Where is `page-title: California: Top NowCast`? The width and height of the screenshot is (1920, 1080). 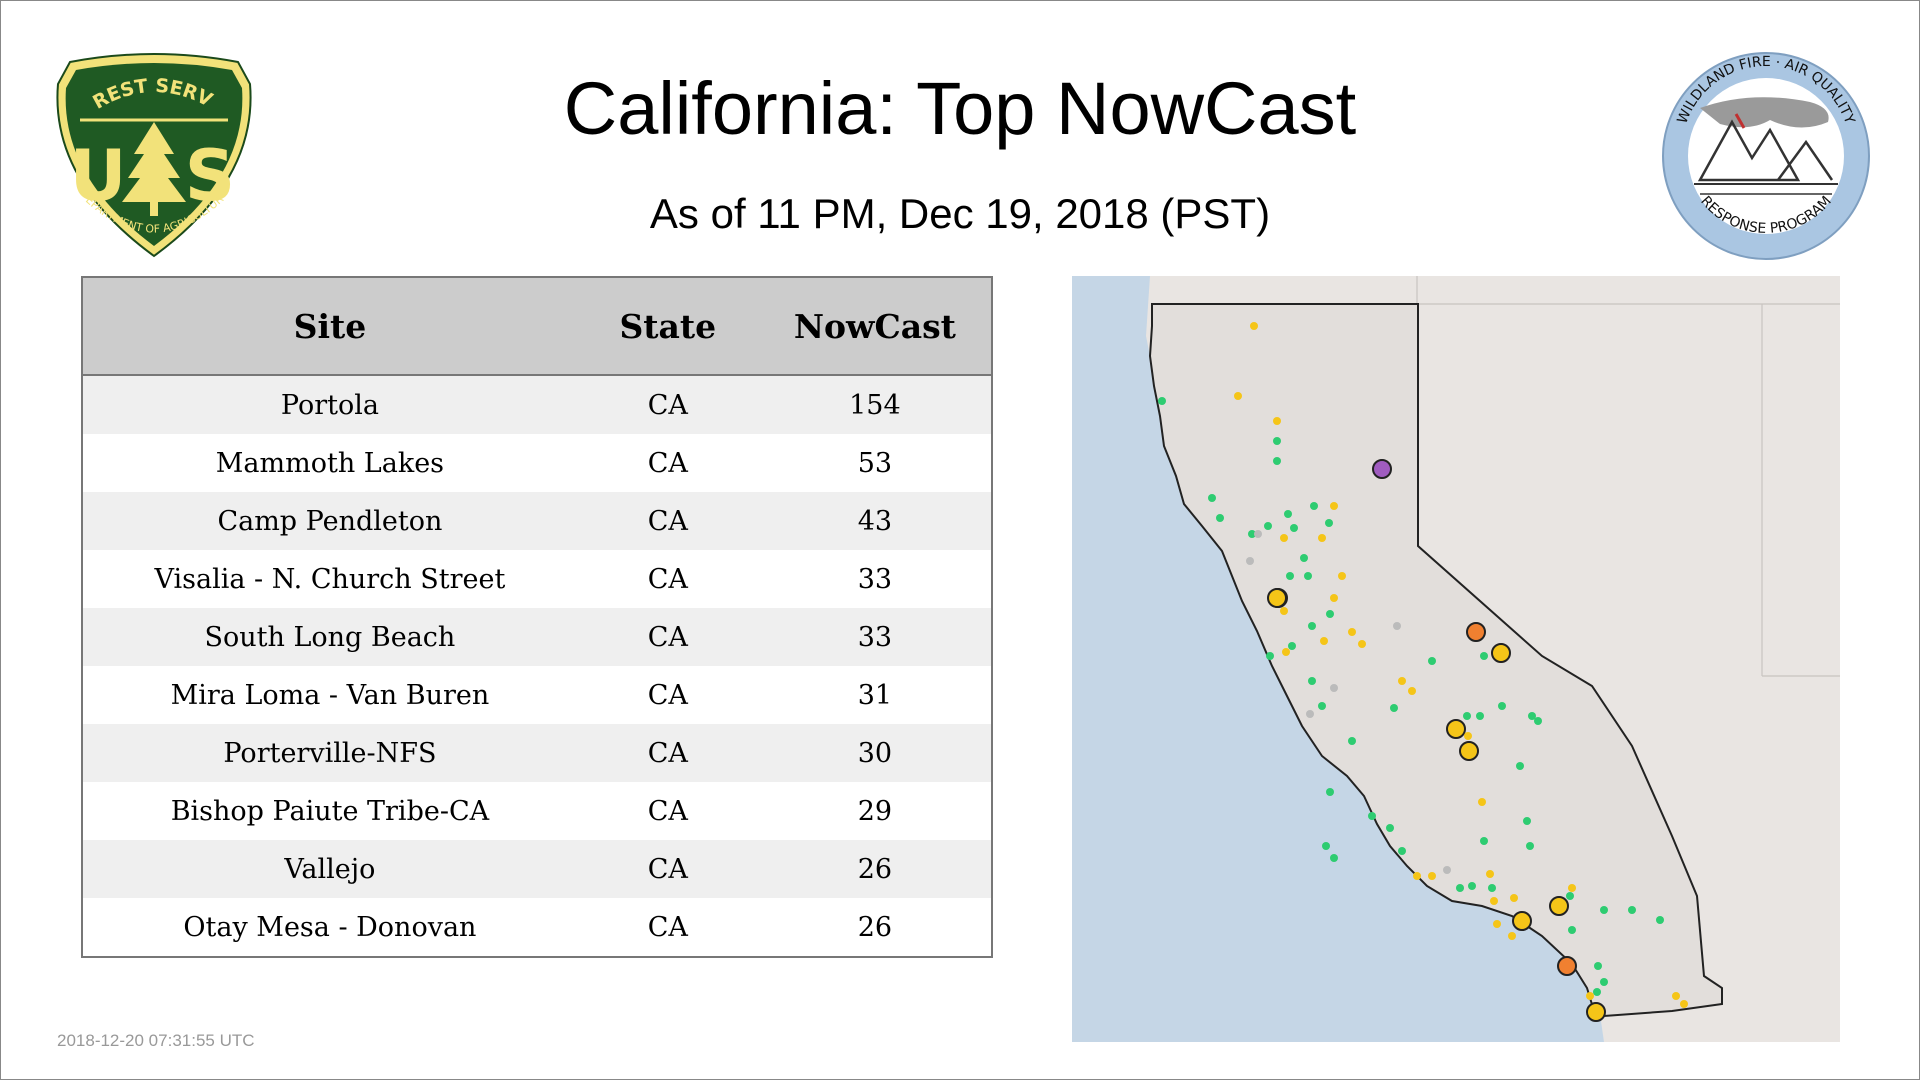
page-title: California: Top NowCast is located at coordinates (960, 108).